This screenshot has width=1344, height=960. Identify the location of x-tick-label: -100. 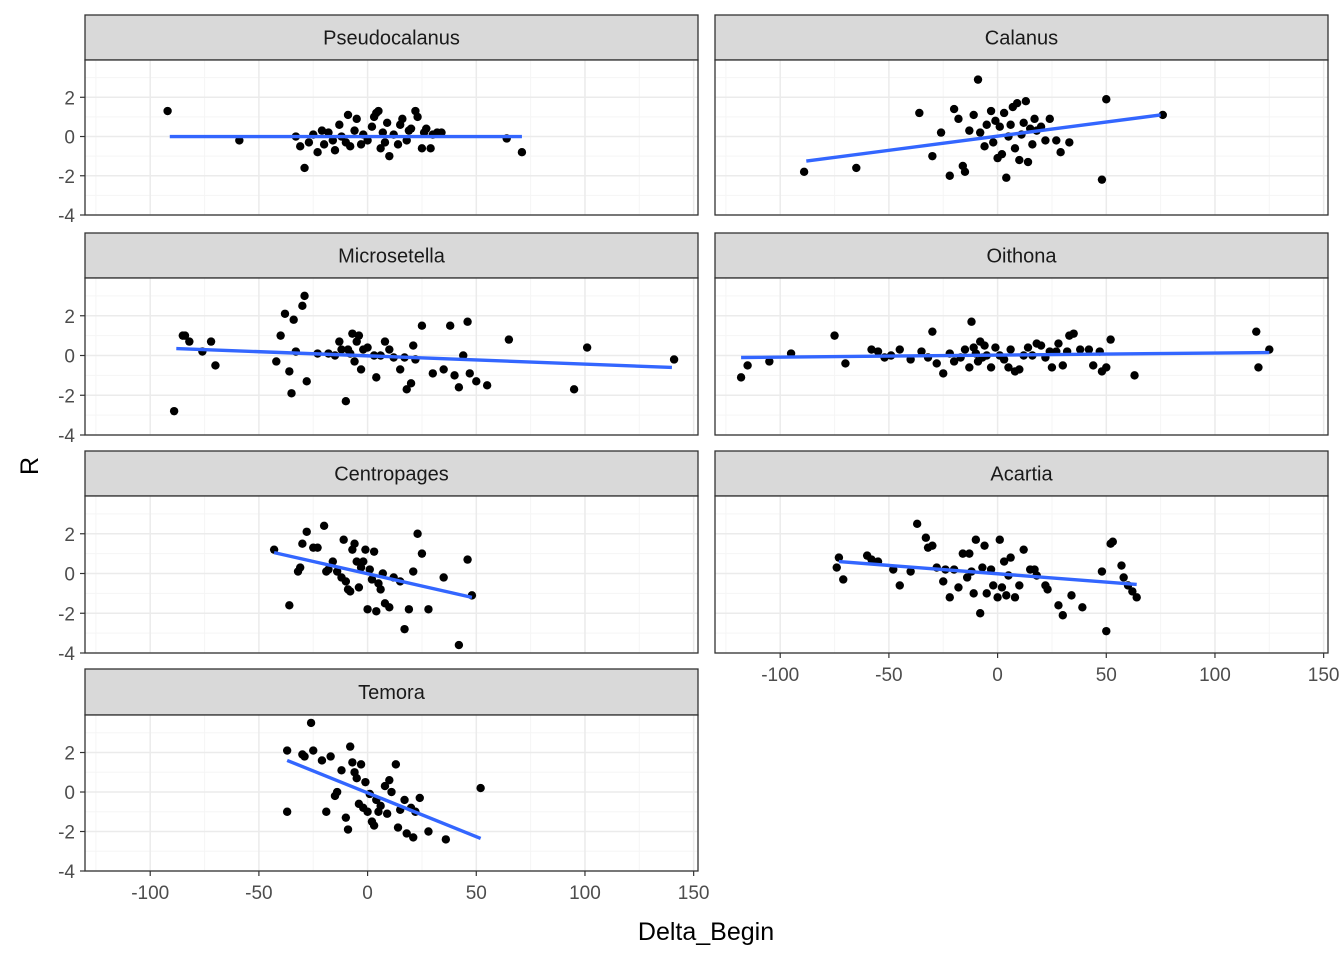
(150, 893).